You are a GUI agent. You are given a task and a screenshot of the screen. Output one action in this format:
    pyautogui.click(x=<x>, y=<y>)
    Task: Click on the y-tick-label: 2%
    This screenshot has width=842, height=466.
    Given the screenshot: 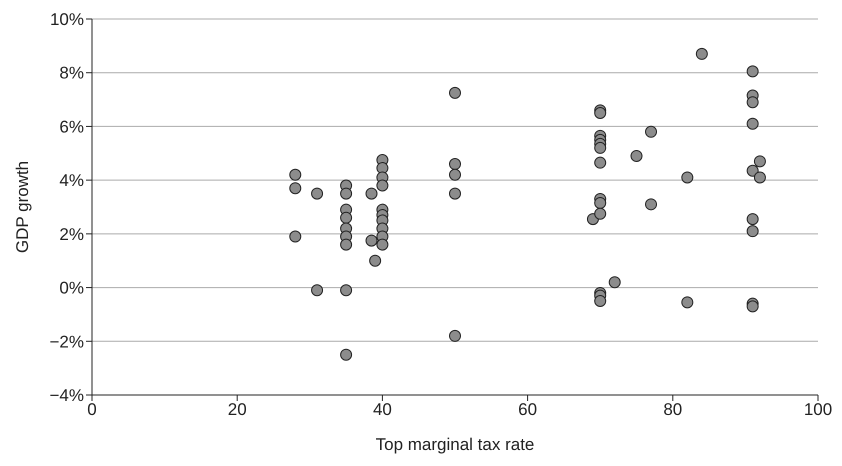 What is the action you would take?
    pyautogui.click(x=71, y=234)
    